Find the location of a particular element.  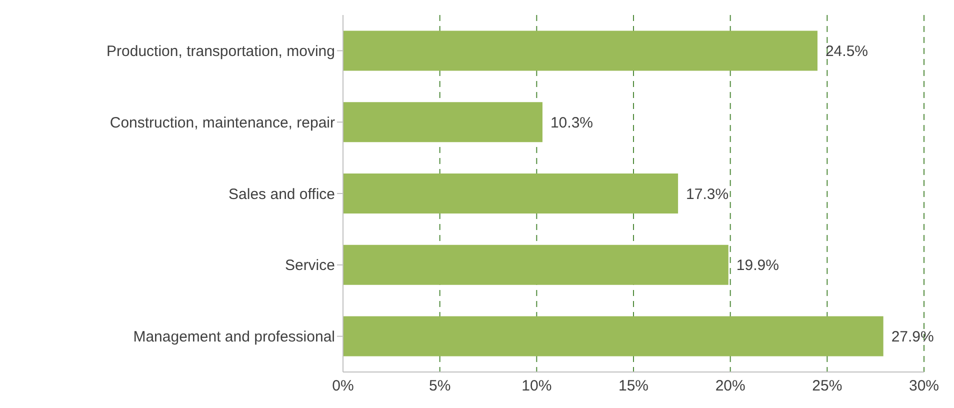

data-label: 24.5% is located at coordinates (846, 51).